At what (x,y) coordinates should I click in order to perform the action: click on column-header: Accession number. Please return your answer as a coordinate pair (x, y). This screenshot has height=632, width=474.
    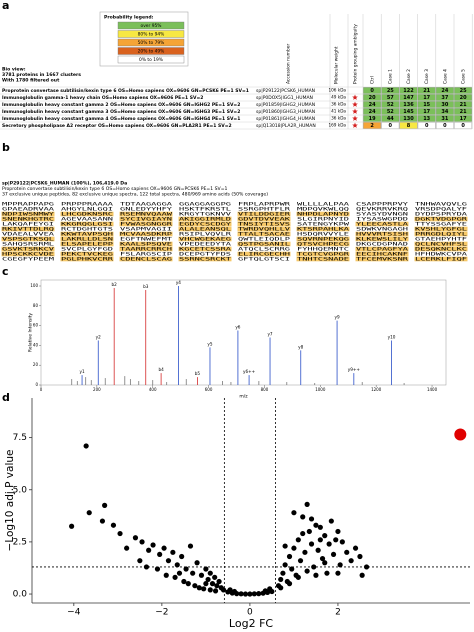
    Looking at the image, I should click on (289, 64).